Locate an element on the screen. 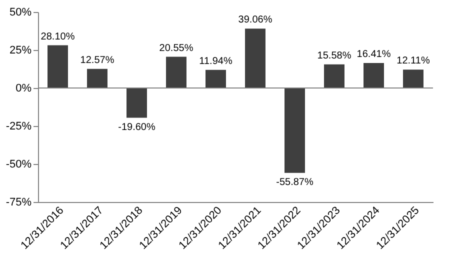 The width and height of the screenshot is (450, 261). data-label: 12.57% is located at coordinates (97, 60).